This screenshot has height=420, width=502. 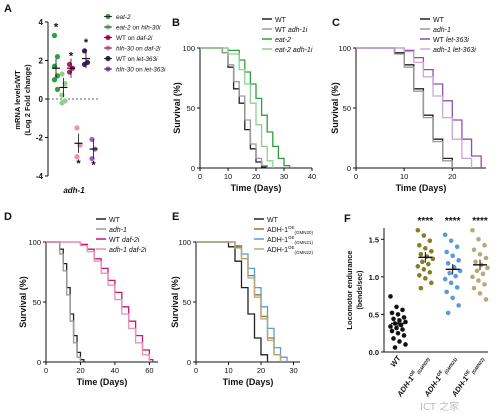 What do you see at coordinates (283, 40) in the screenshot?
I see `legend-label-b: eat-2` at bounding box center [283, 40].